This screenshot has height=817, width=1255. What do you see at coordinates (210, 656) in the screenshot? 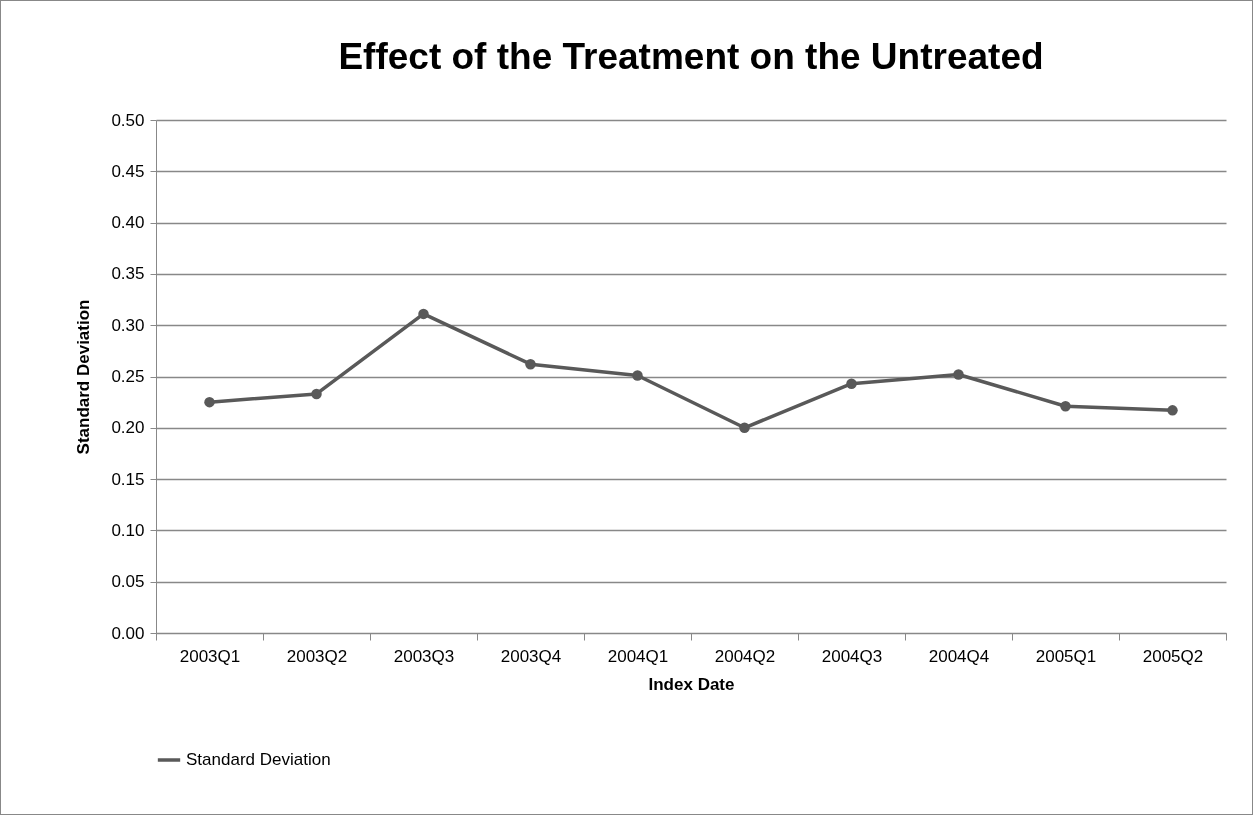
I see `x-tick-label: 2003Q1` at bounding box center [210, 656].